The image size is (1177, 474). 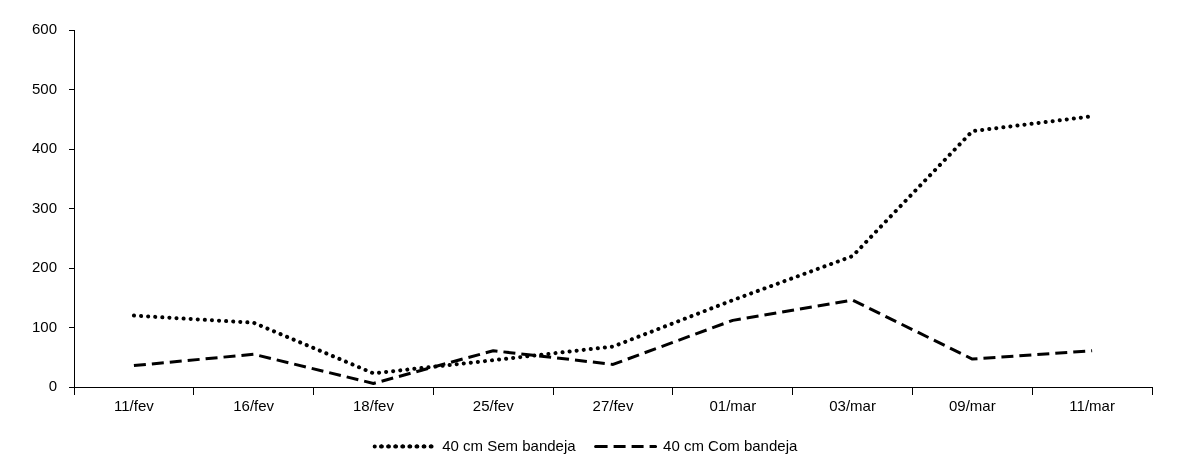 I want to click on y-tick-label: 100, so click(x=45, y=326).